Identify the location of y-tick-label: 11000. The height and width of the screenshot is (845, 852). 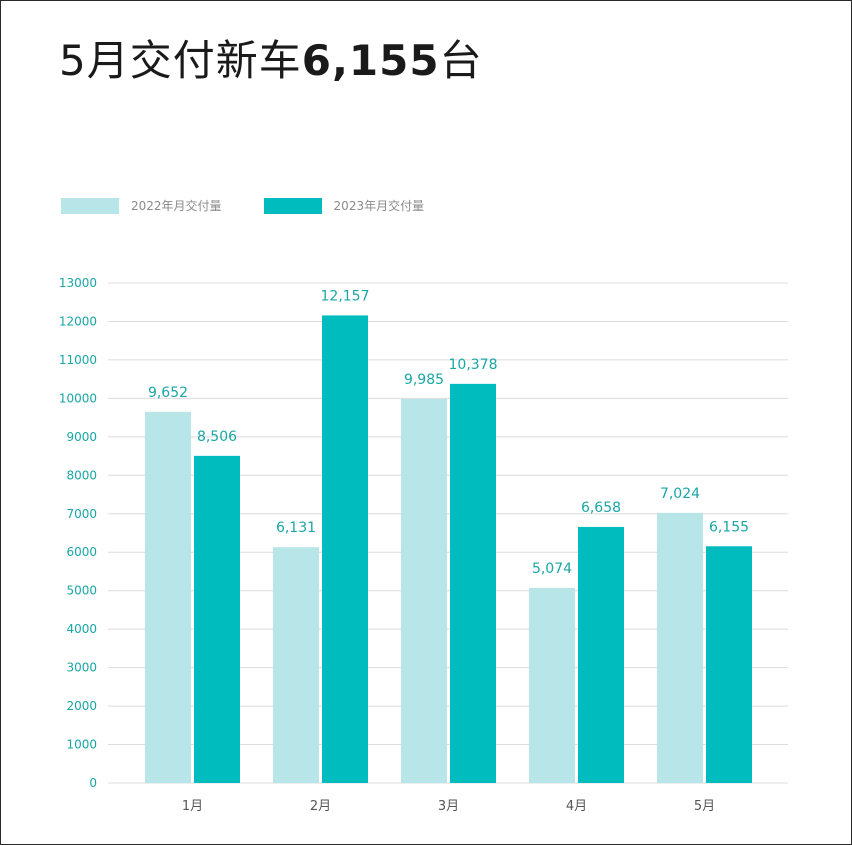
(78, 360).